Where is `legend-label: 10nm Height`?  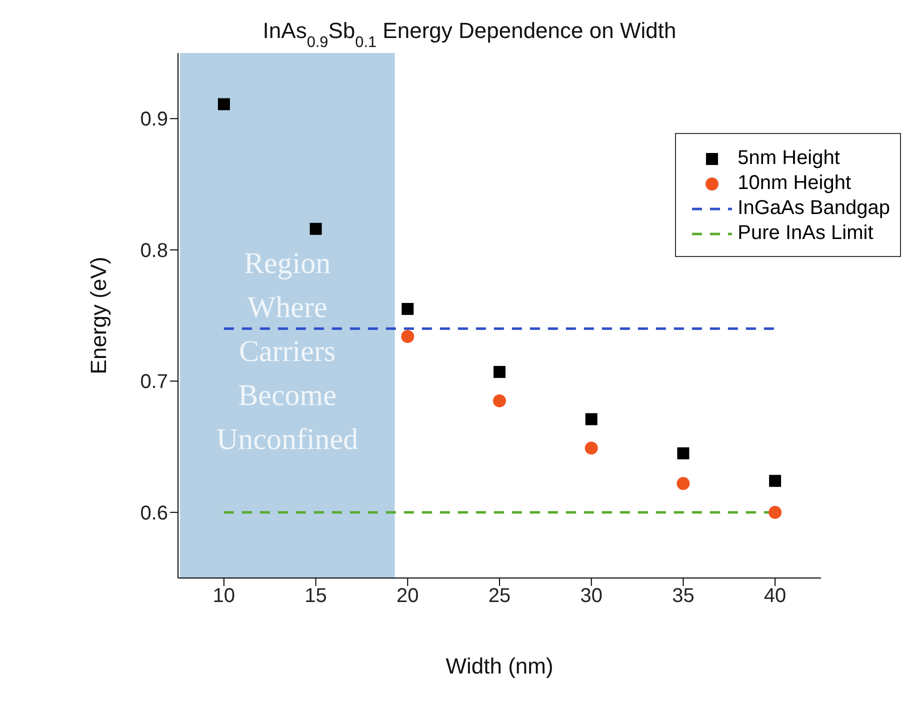 legend-label: 10nm Height is located at coordinates (795, 183).